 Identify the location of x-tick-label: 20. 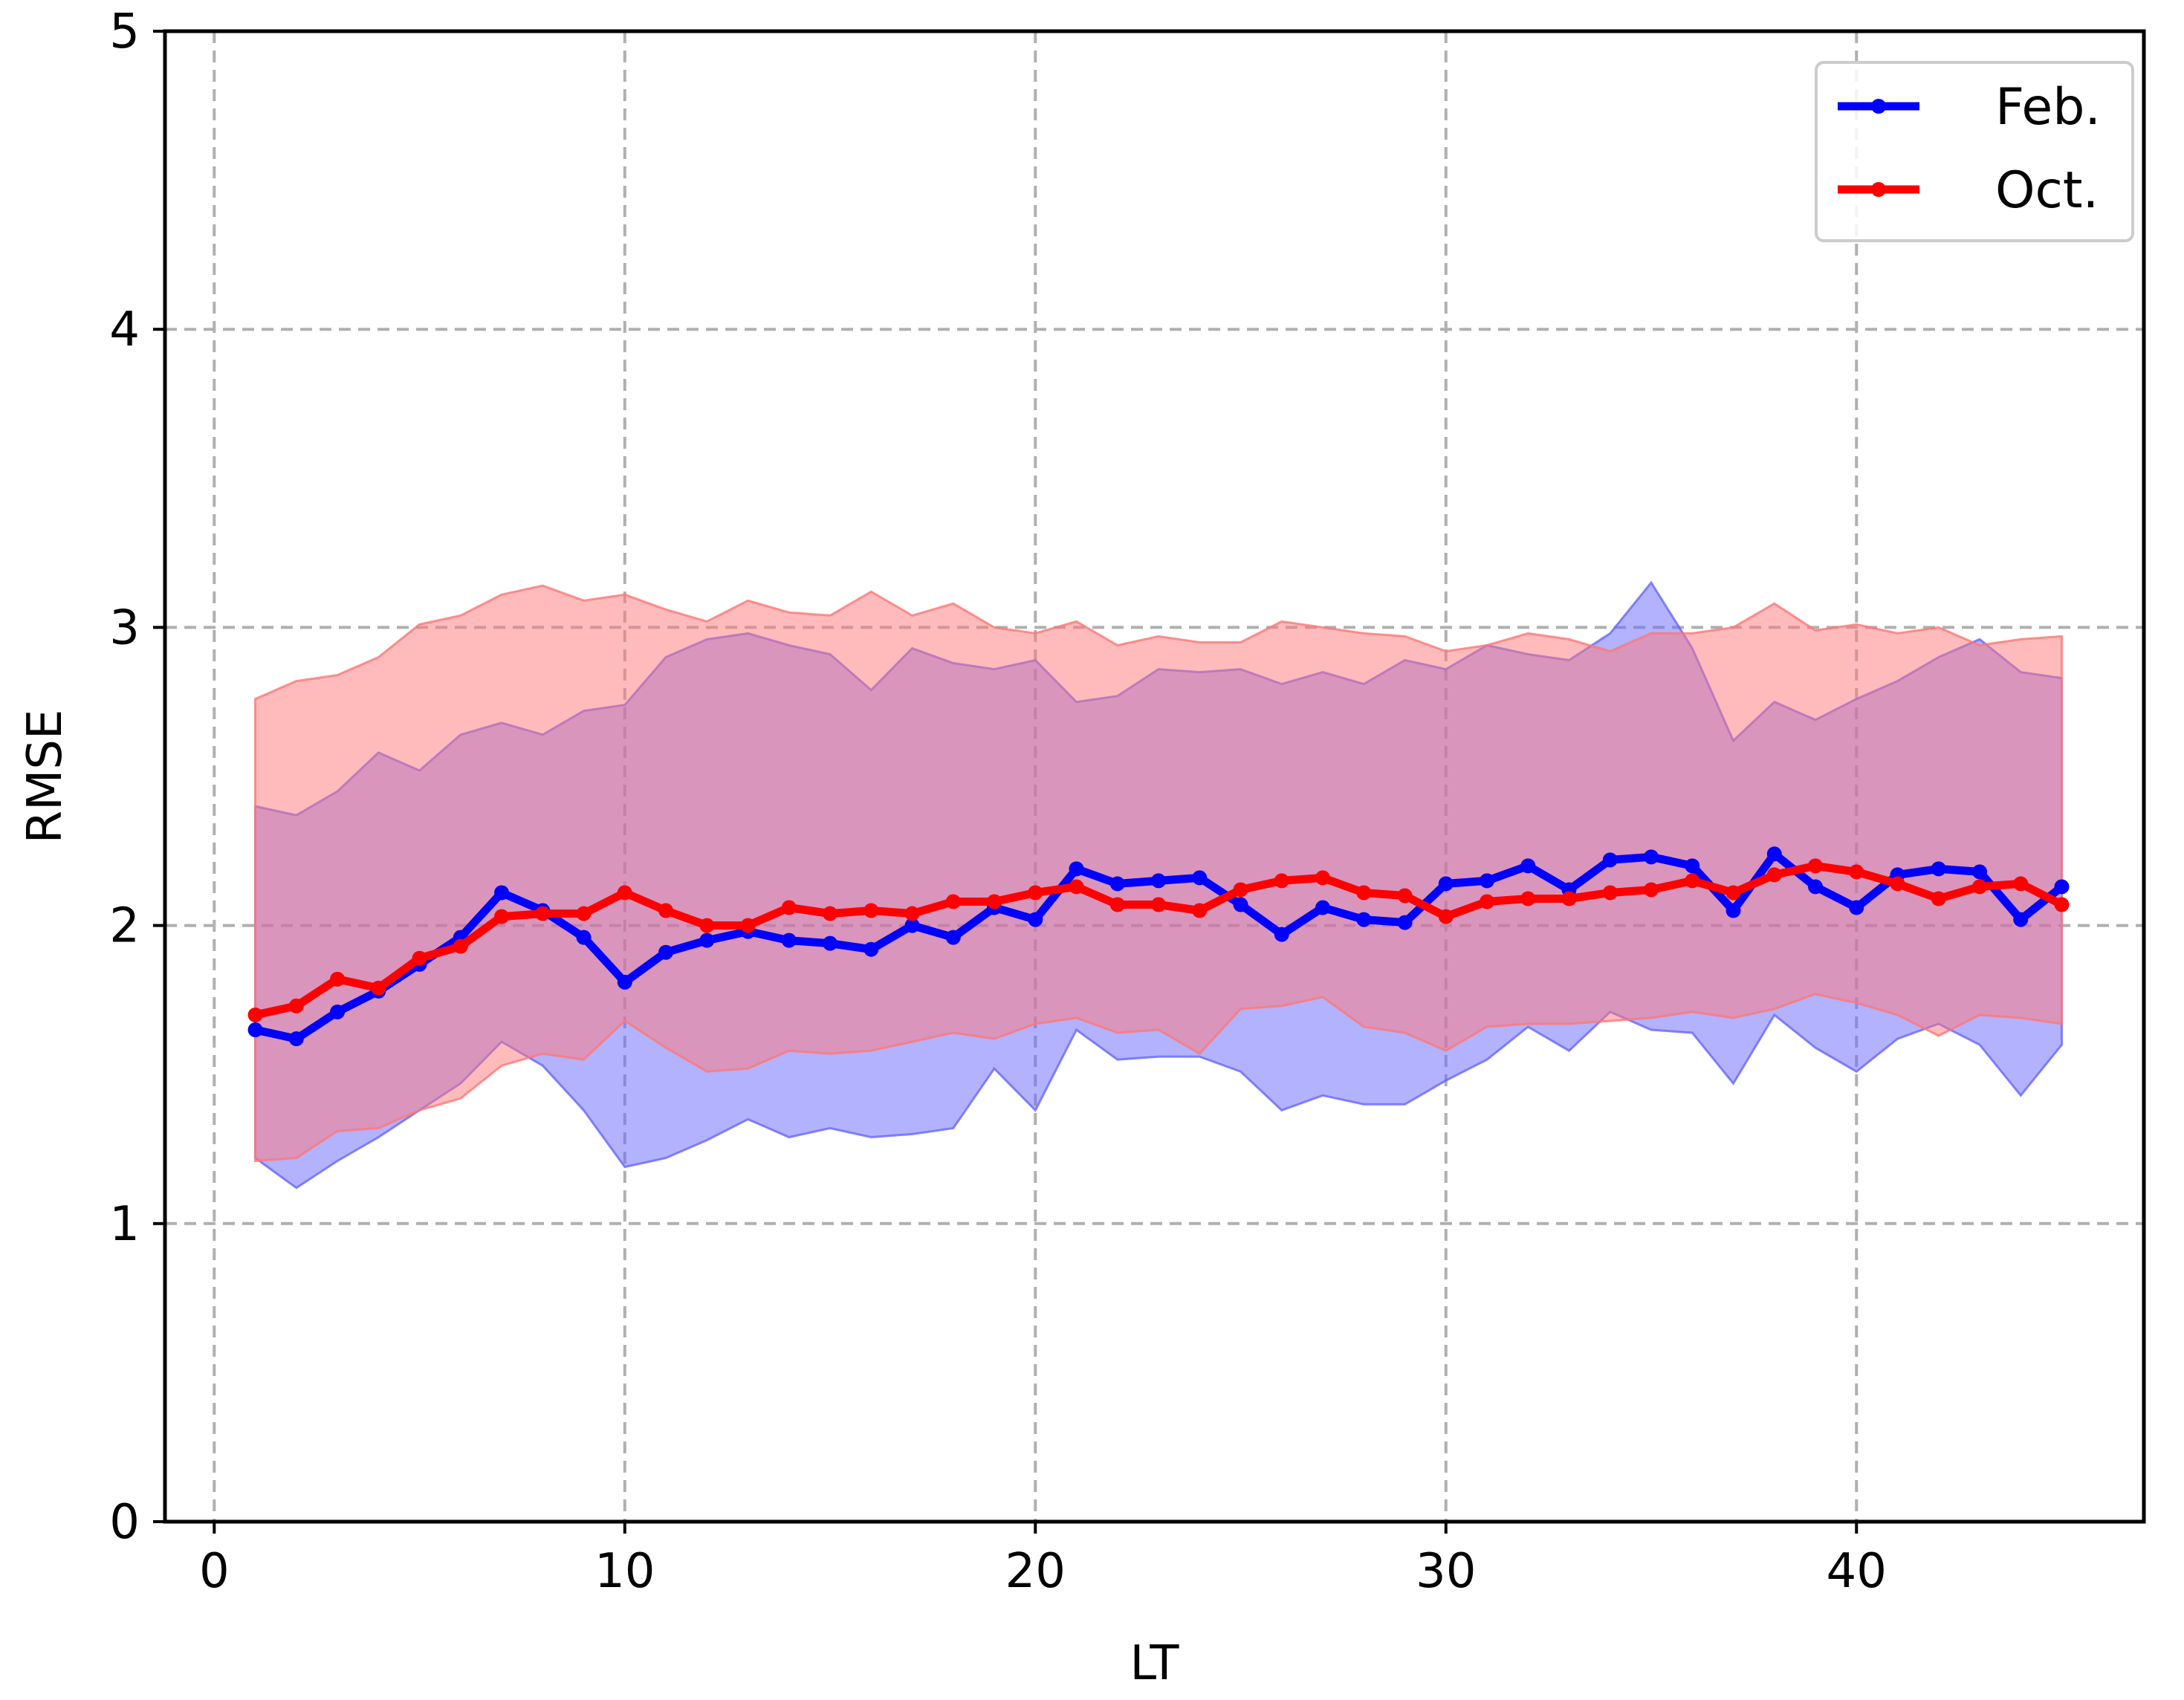
(1035, 1571).